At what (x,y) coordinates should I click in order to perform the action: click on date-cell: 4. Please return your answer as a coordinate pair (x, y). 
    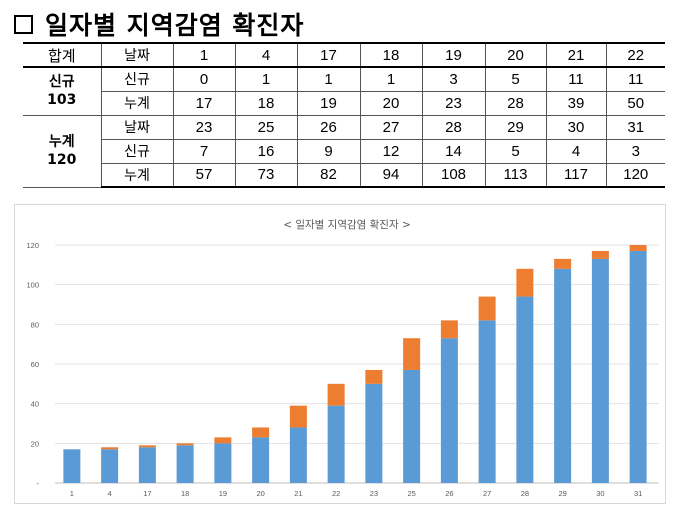
    Looking at the image, I should click on (266, 55).